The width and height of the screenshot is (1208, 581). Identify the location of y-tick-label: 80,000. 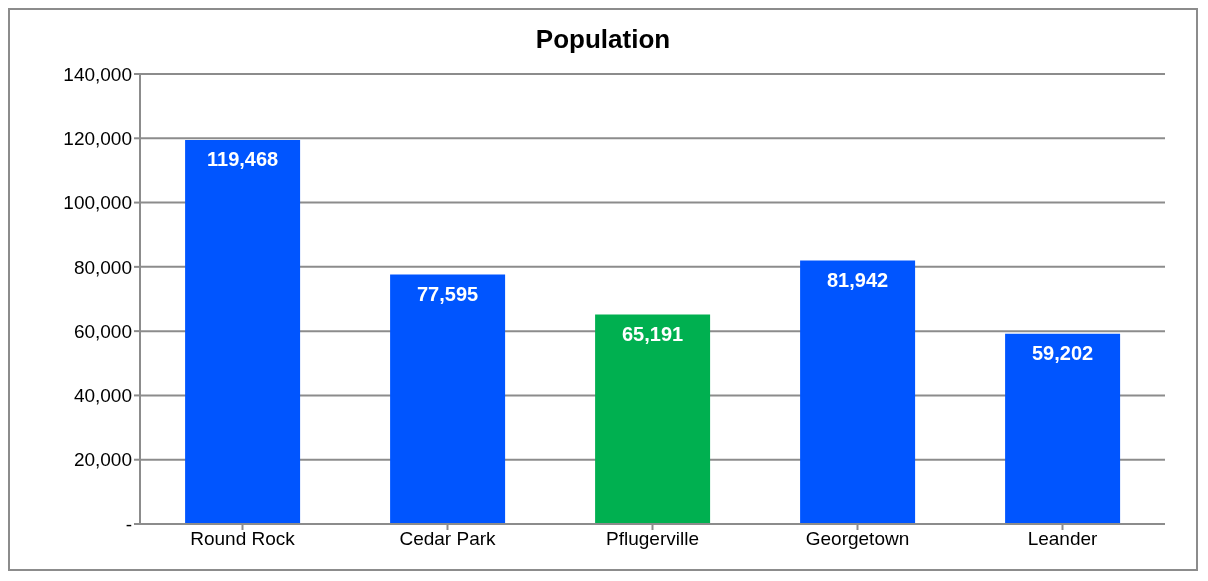
(102, 267).